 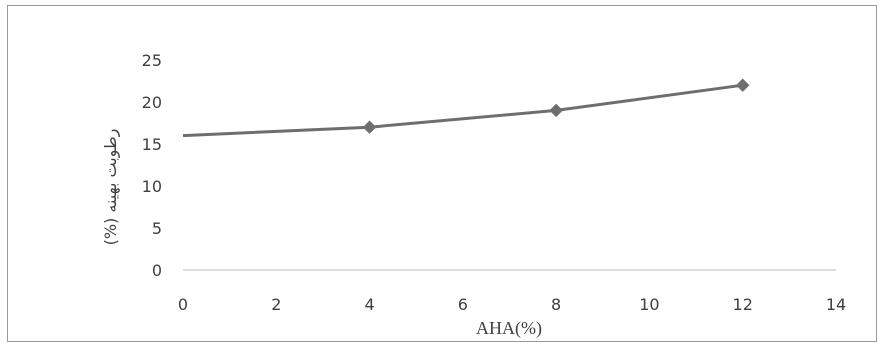 I want to click on x-tick-label: 6, so click(x=463, y=304).